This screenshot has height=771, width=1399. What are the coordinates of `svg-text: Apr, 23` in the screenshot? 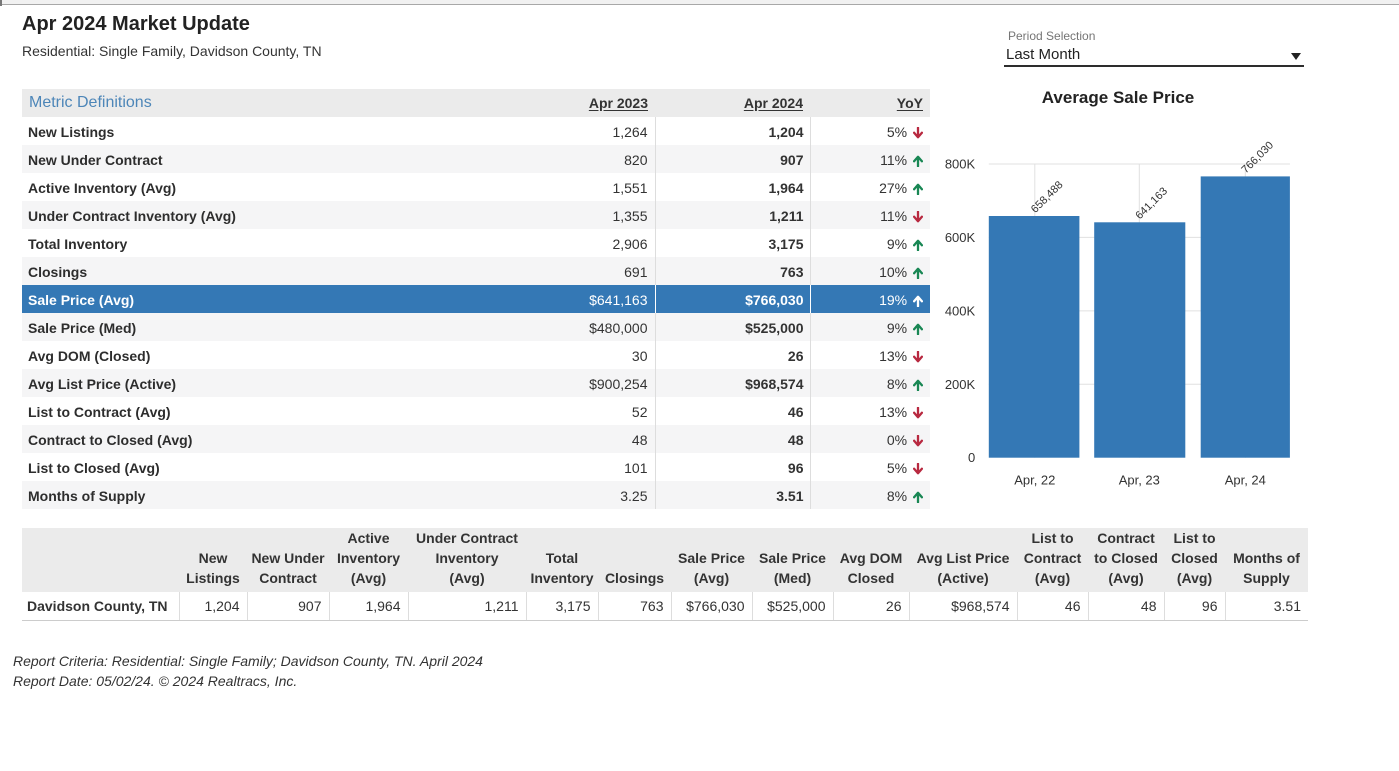 It's located at (1139, 480).